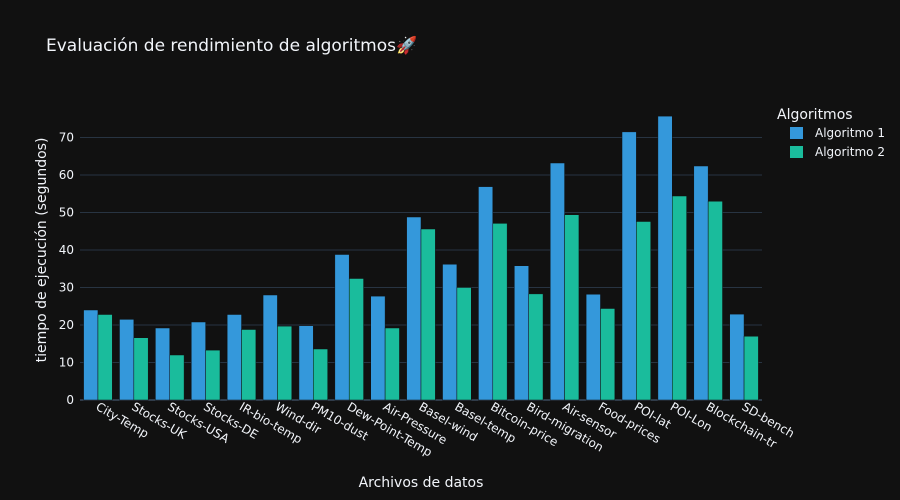 The image size is (900, 500). I want to click on y-tick-label: 20, so click(66, 325).